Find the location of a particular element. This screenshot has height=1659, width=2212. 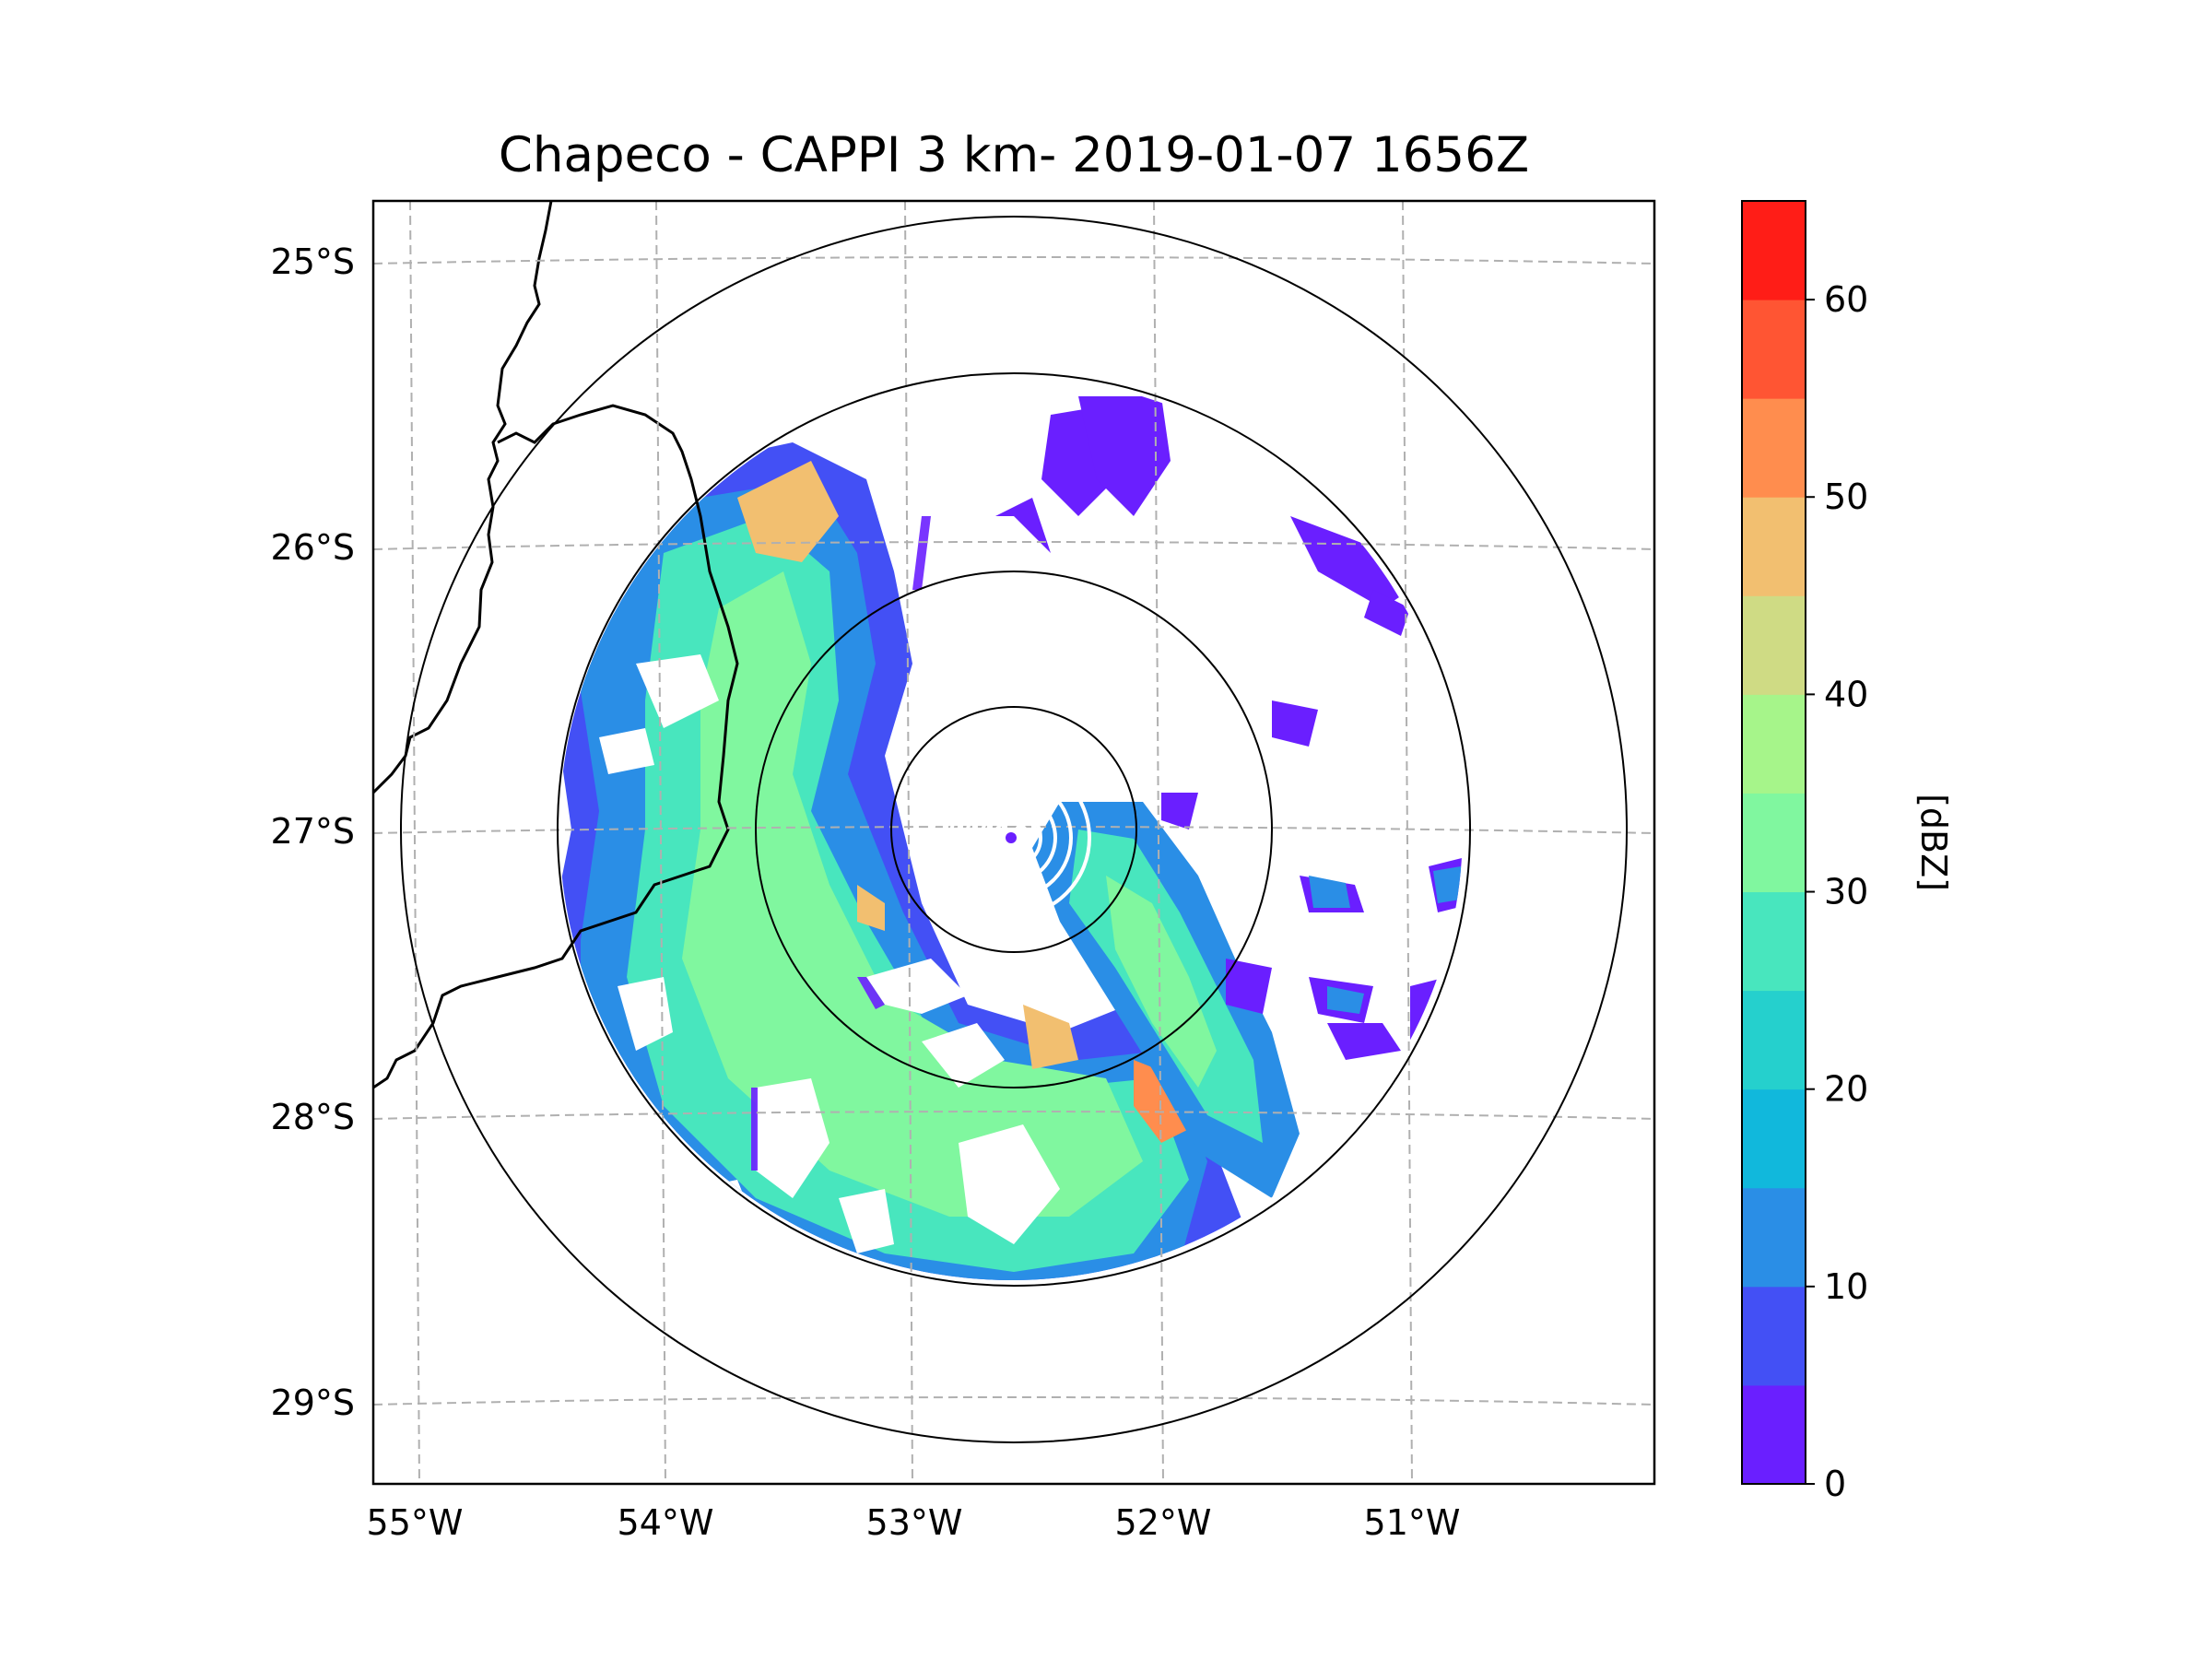

lat-tick-labels: 25°S 26°S 27°S 28°S 29°S is located at coordinates (313, 832).